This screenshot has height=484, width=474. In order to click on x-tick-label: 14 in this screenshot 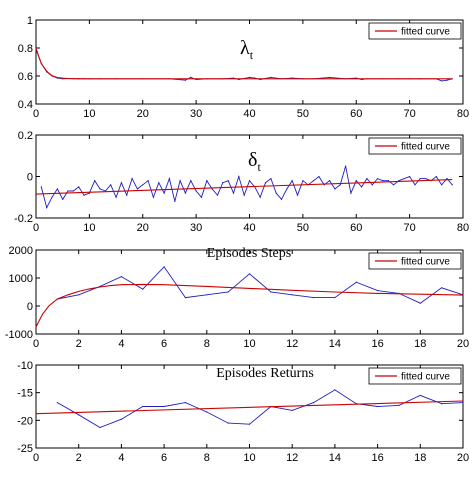, I will do `click(335, 458)`.